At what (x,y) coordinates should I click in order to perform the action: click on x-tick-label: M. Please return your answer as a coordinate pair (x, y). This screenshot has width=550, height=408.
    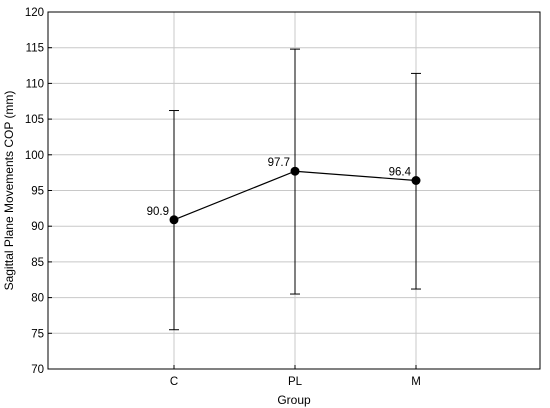
    Looking at the image, I should click on (416, 382).